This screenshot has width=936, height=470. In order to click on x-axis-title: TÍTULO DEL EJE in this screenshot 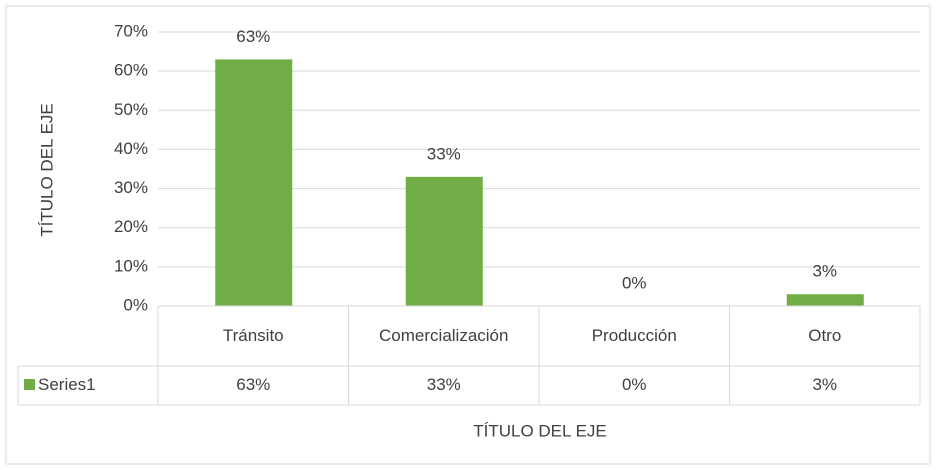, I will do `click(540, 430)`.